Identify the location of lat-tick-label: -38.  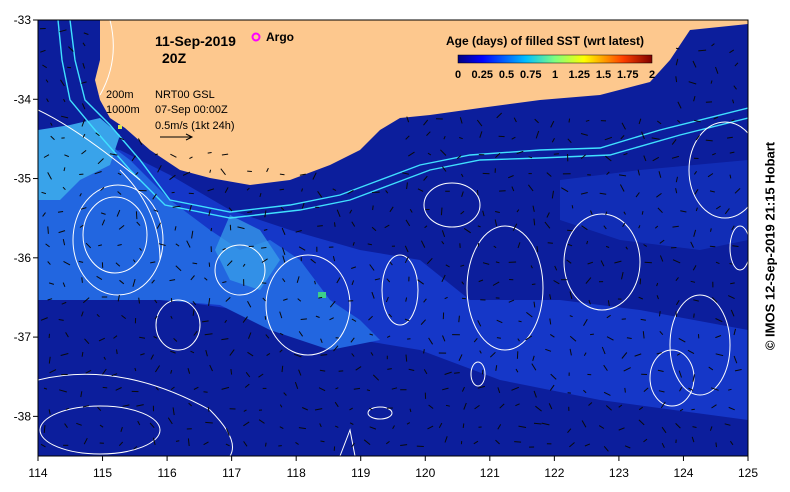
(23, 416).